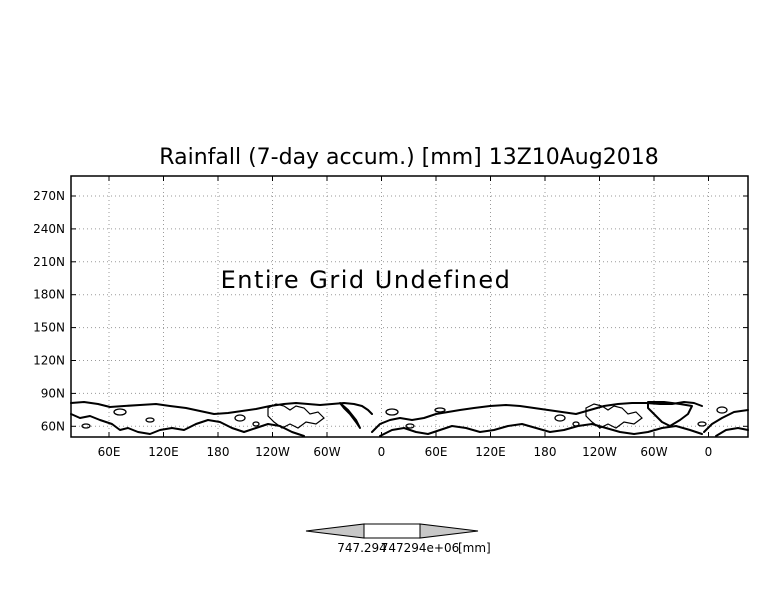 The width and height of the screenshot is (784, 612). Describe the element at coordinates (53, 426) in the screenshot. I see `y-tick-label: 60N` at that location.